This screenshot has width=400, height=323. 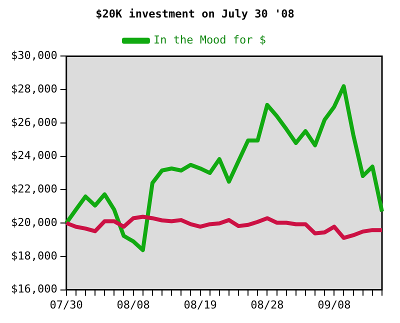 I want to click on y-tick-label: $28,000, so click(x=34, y=89).